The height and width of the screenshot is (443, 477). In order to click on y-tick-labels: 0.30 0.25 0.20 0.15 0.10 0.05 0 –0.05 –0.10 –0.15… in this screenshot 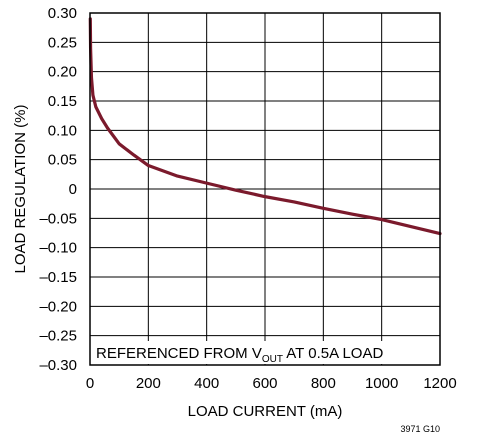, I will do `click(58, 189)`.